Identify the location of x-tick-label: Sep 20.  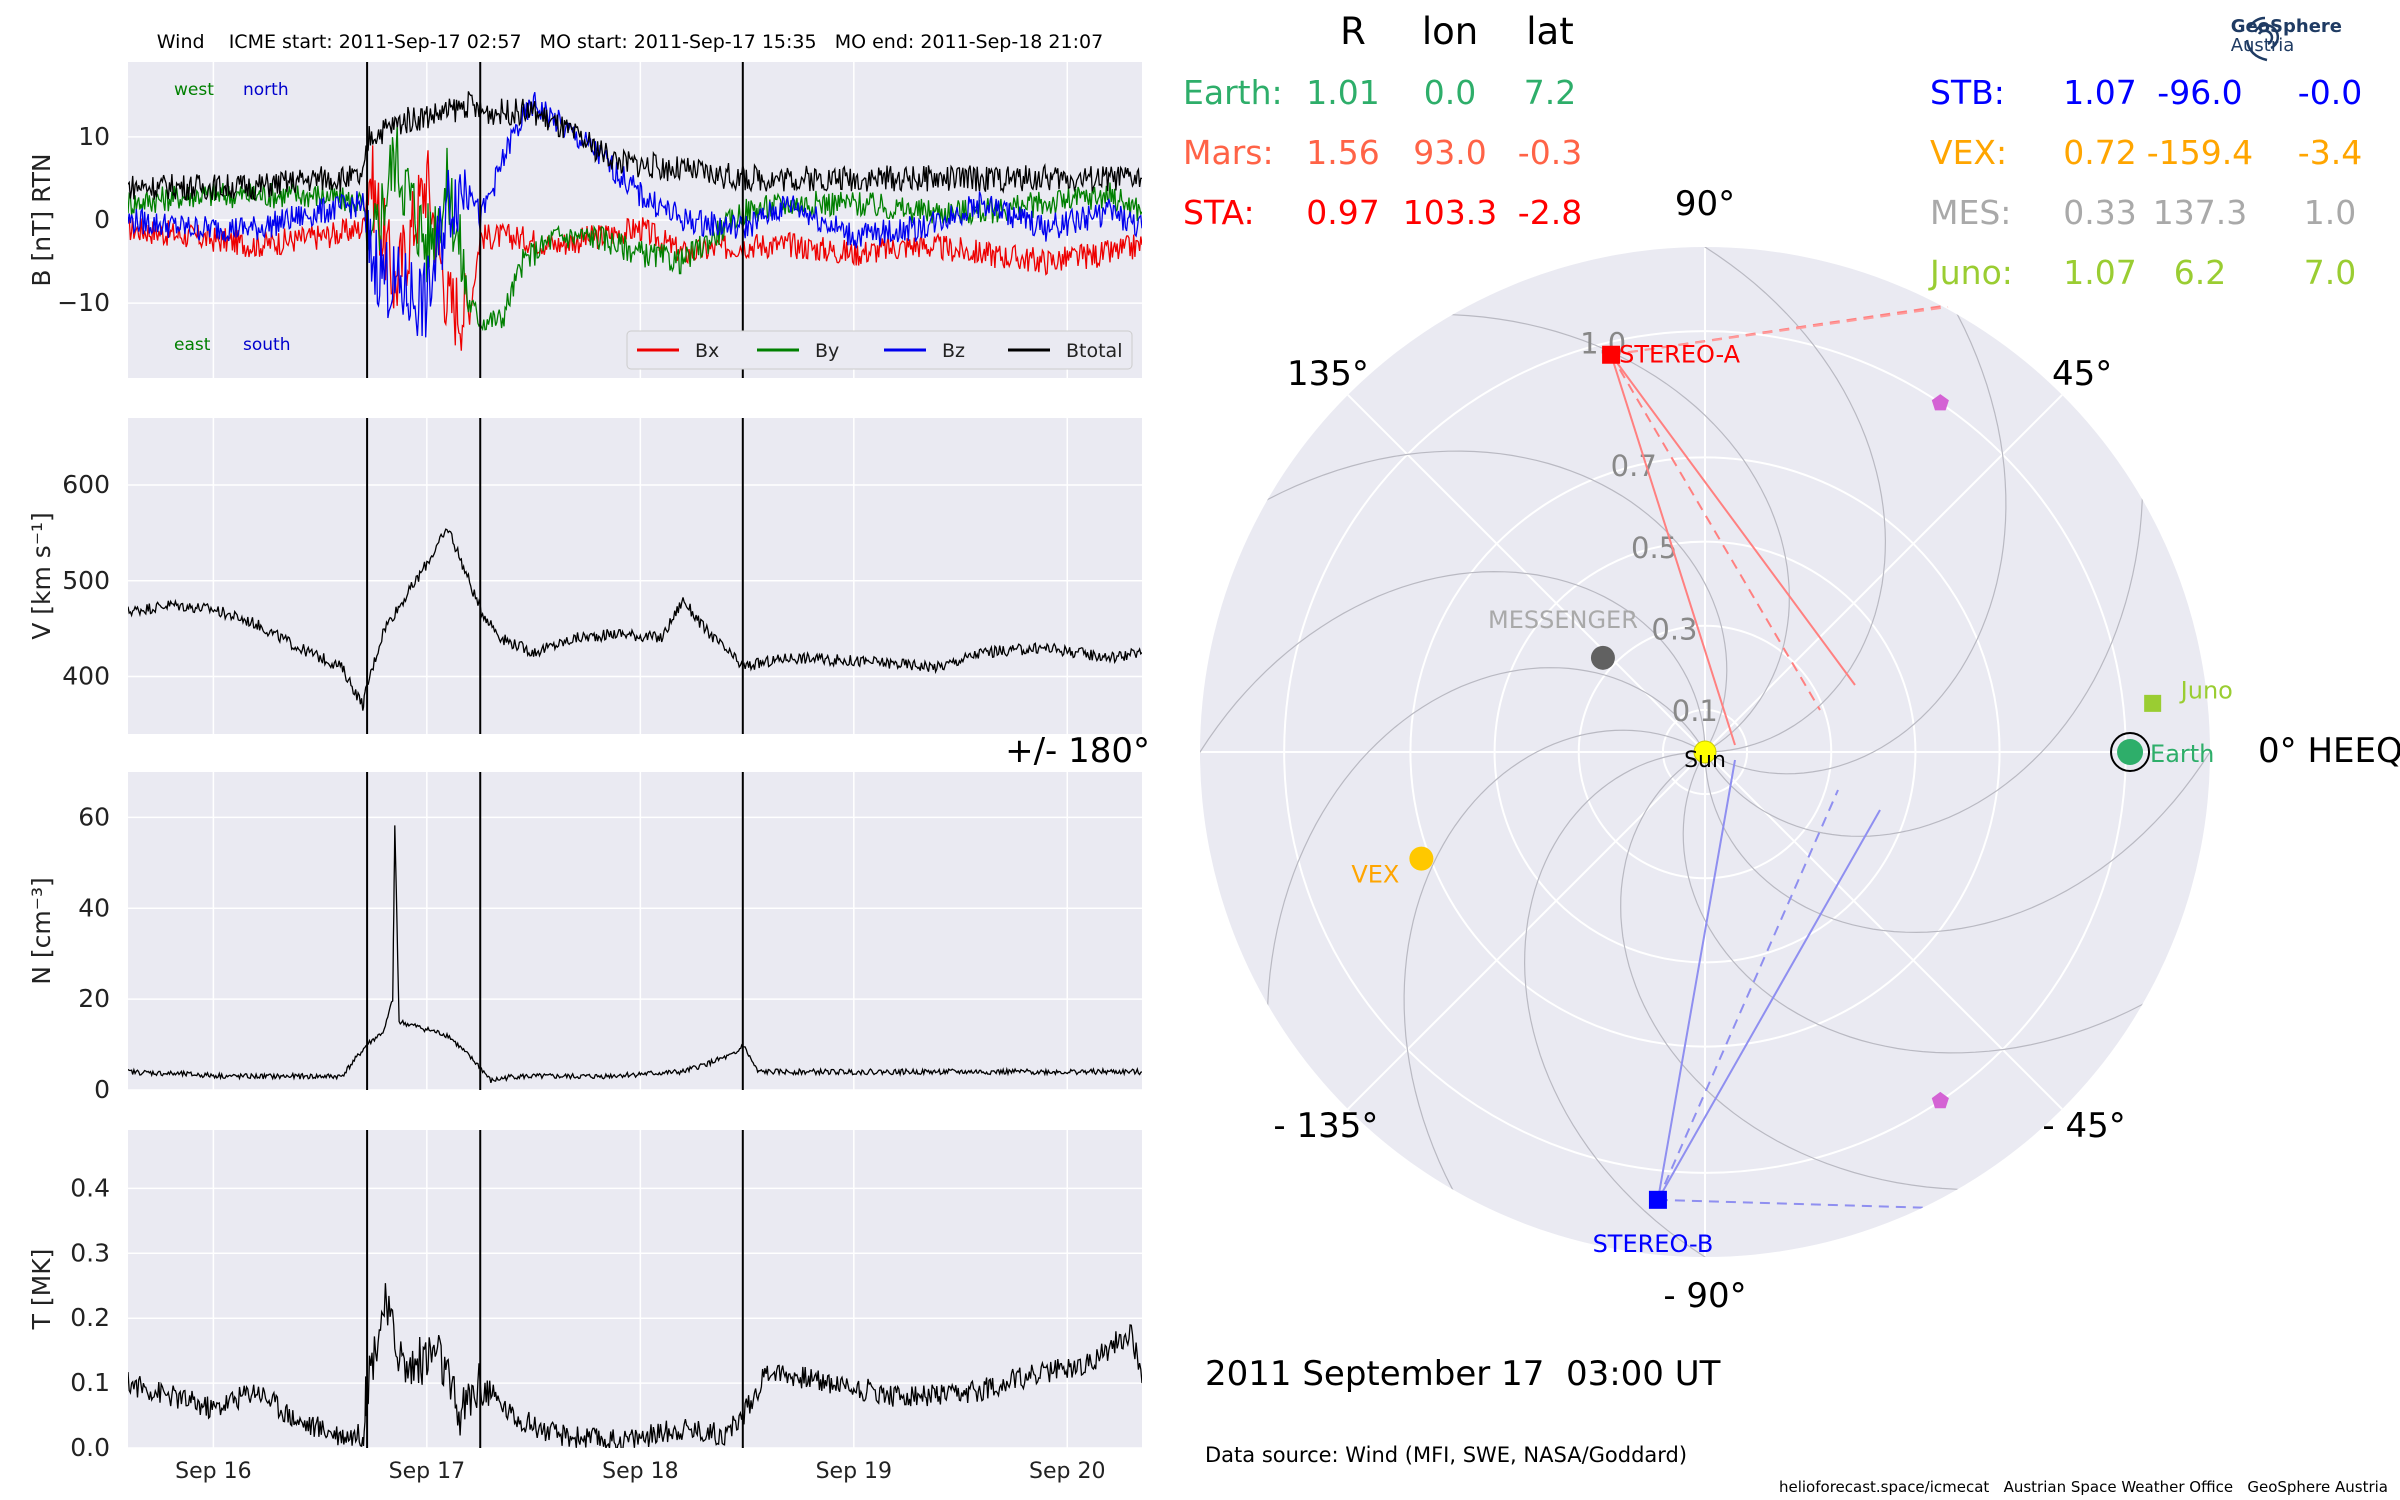
(1067, 1471).